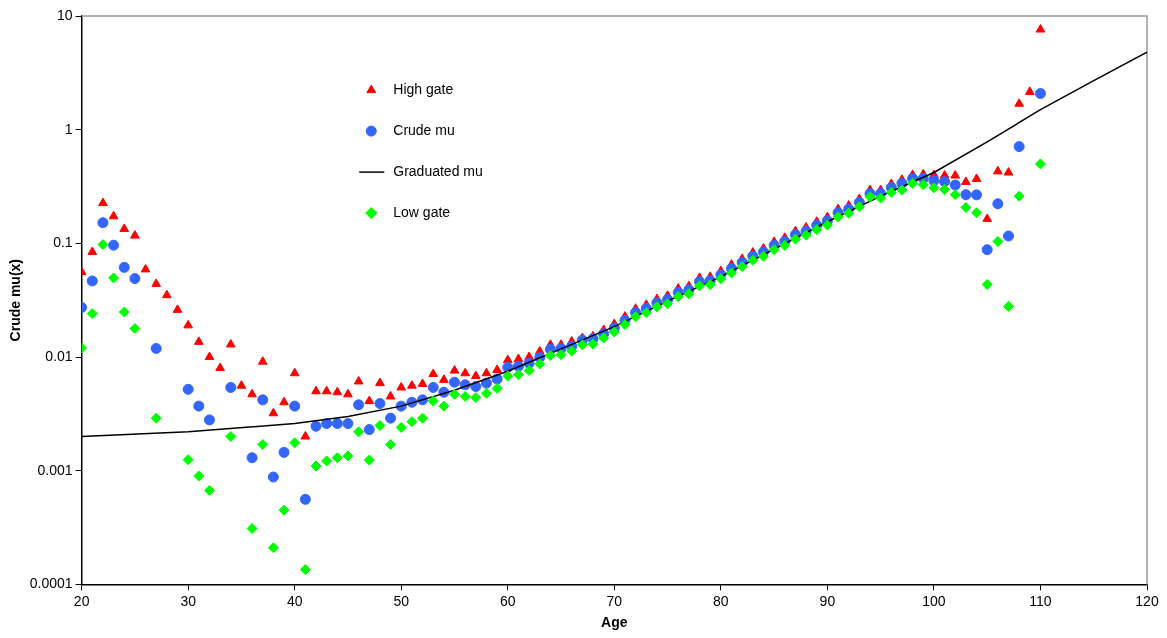 The height and width of the screenshot is (638, 1167). Describe the element at coordinates (721, 600) in the screenshot. I see `x-tick-label: 80` at that location.